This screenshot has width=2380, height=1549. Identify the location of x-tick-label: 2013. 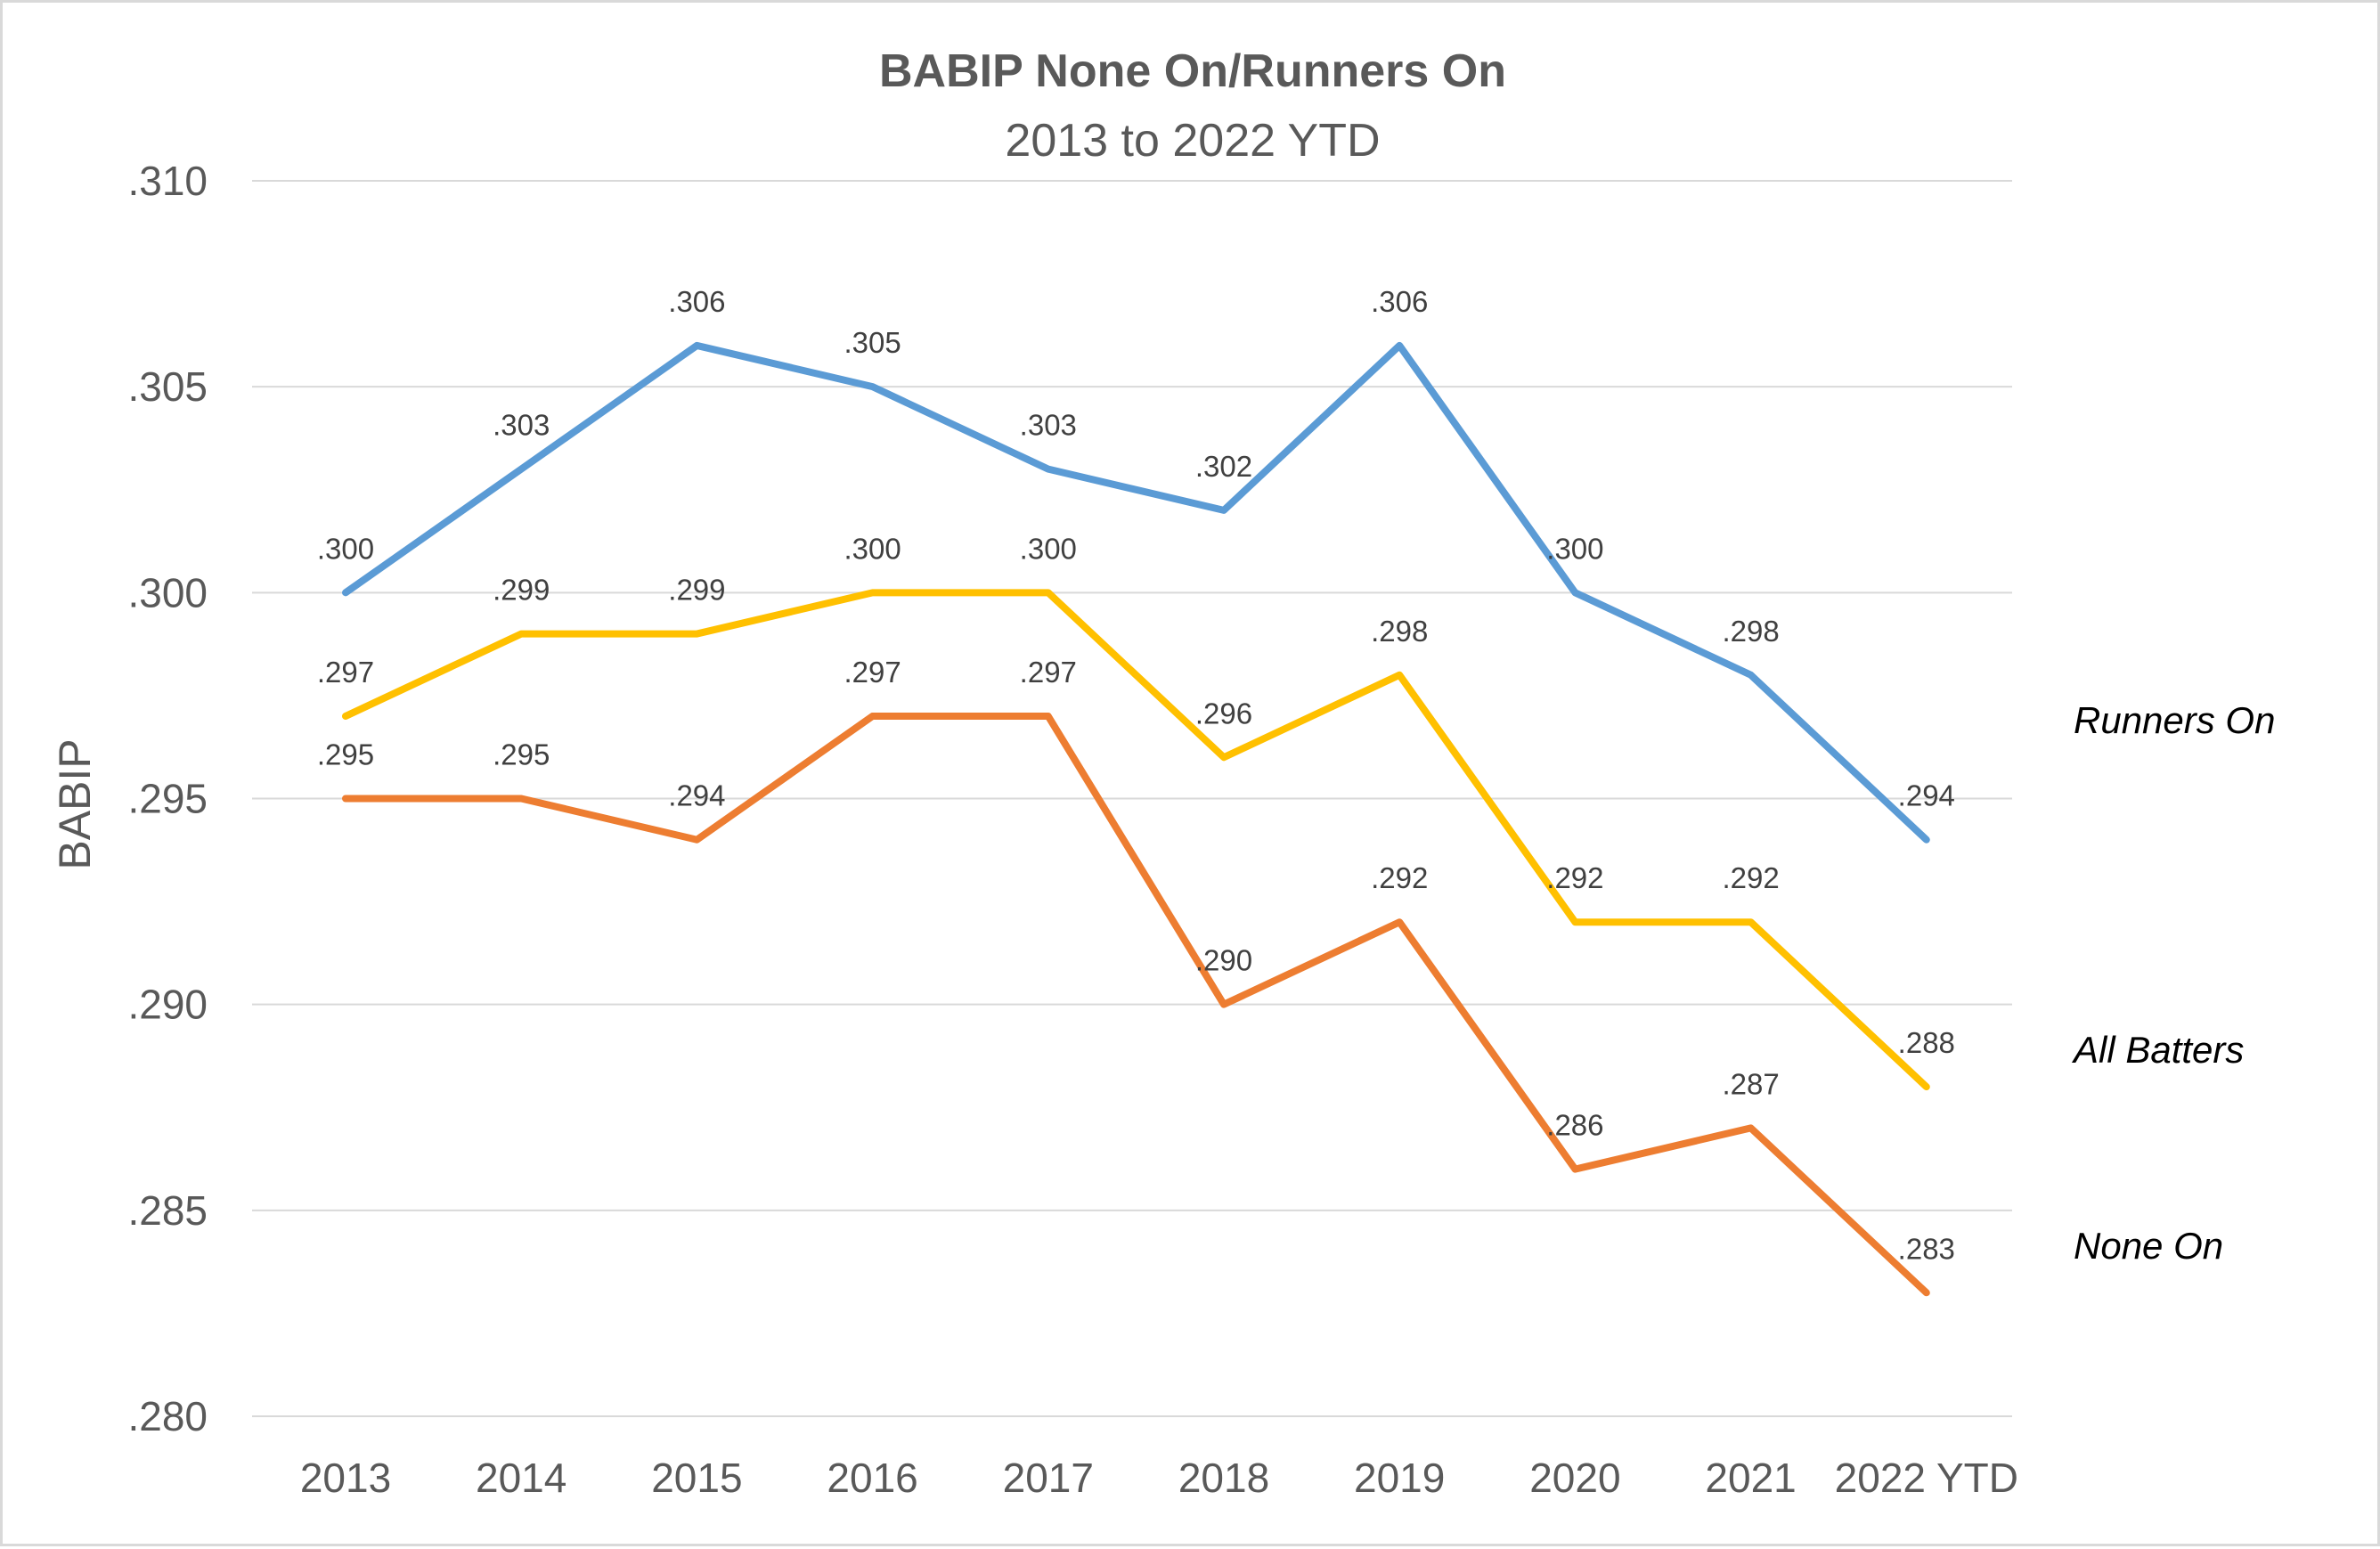
(345, 1478).